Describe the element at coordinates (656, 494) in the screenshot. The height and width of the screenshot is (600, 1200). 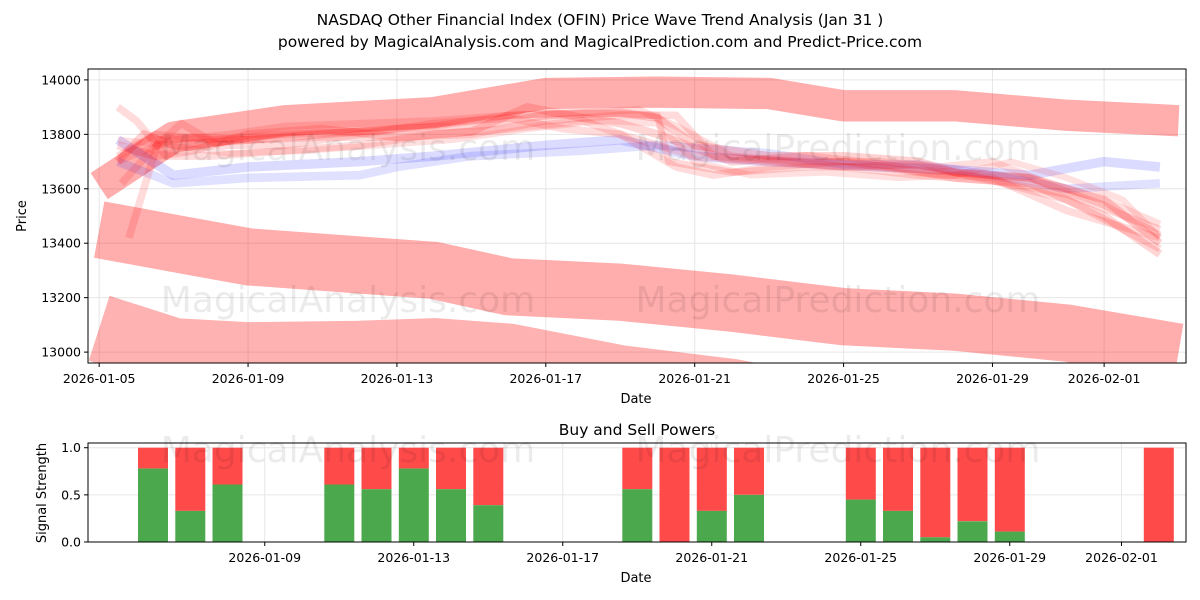
I see `buy-sell-bars` at that location.